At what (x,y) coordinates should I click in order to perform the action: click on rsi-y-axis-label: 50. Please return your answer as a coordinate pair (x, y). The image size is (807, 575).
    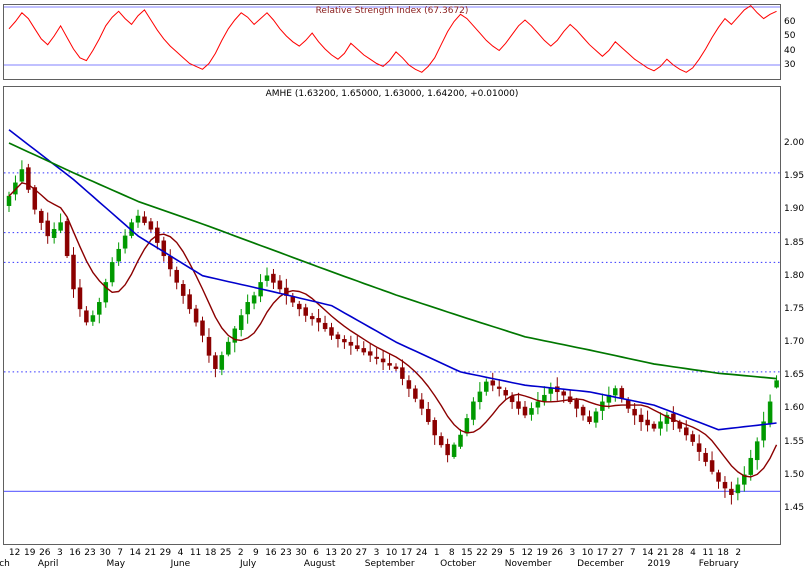
    Looking at the image, I should click on (790, 36).